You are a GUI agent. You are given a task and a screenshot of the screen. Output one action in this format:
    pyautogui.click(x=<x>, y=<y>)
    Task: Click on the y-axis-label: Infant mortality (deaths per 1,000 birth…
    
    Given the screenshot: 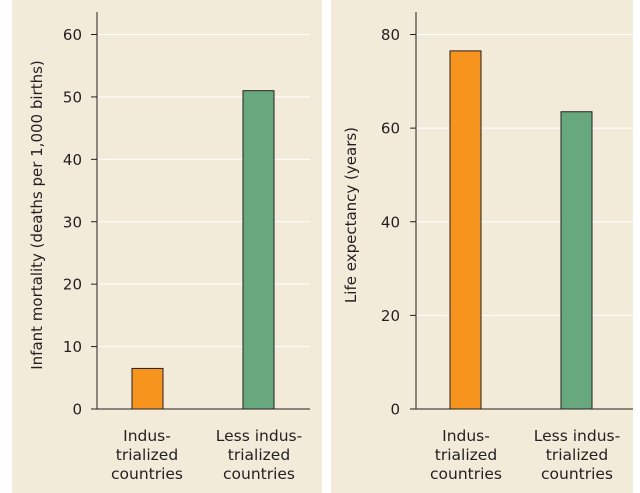 What is the action you would take?
    pyautogui.click(x=37, y=215)
    